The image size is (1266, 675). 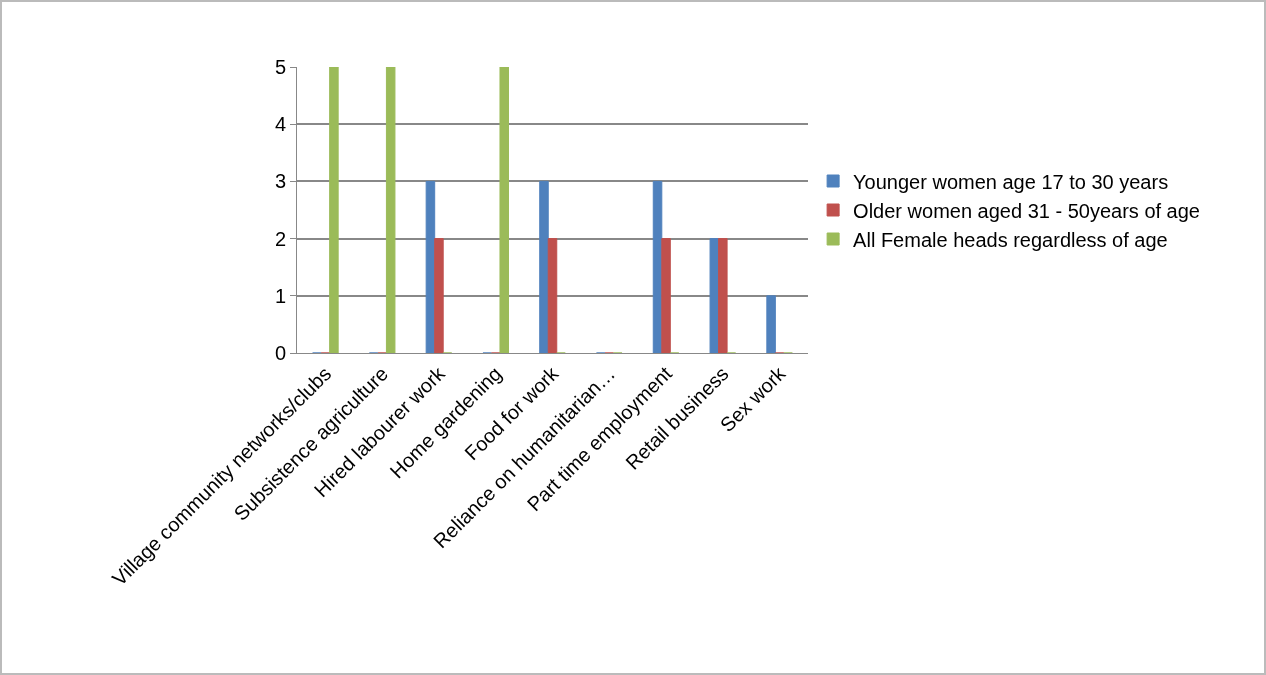 I want to click on y-tick-label: 4, so click(x=280, y=124).